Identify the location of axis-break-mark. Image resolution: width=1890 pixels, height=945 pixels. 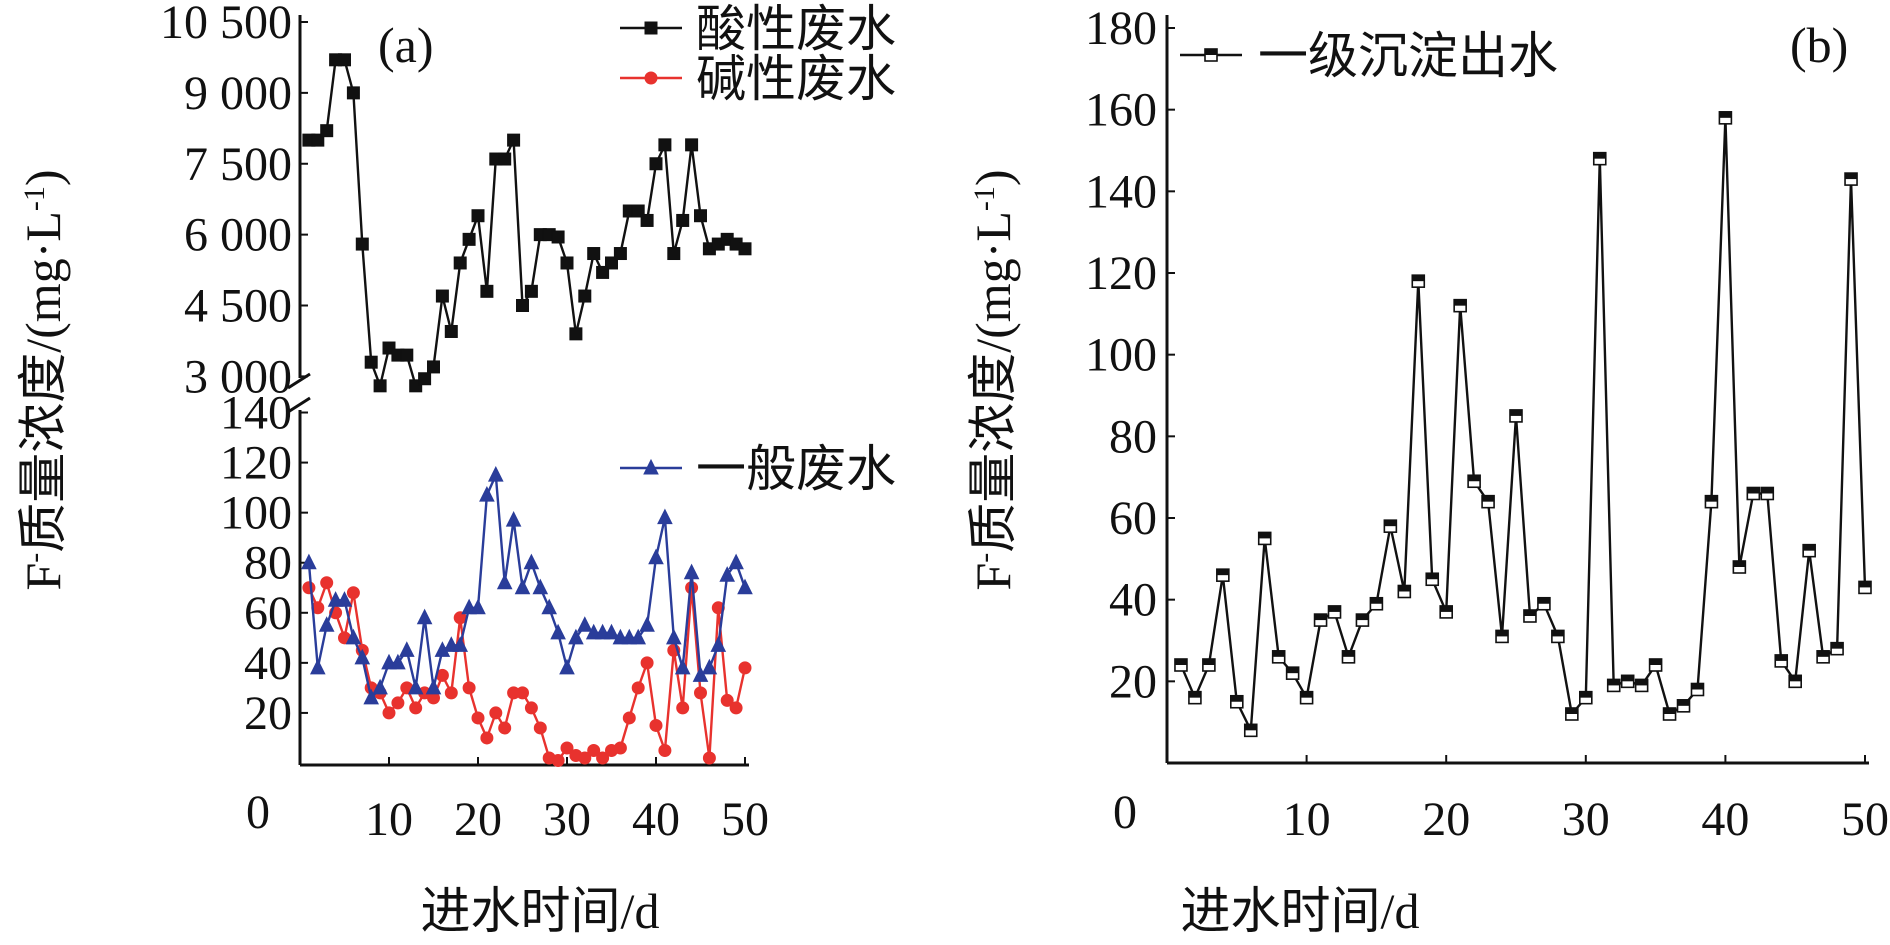
(299, 405).